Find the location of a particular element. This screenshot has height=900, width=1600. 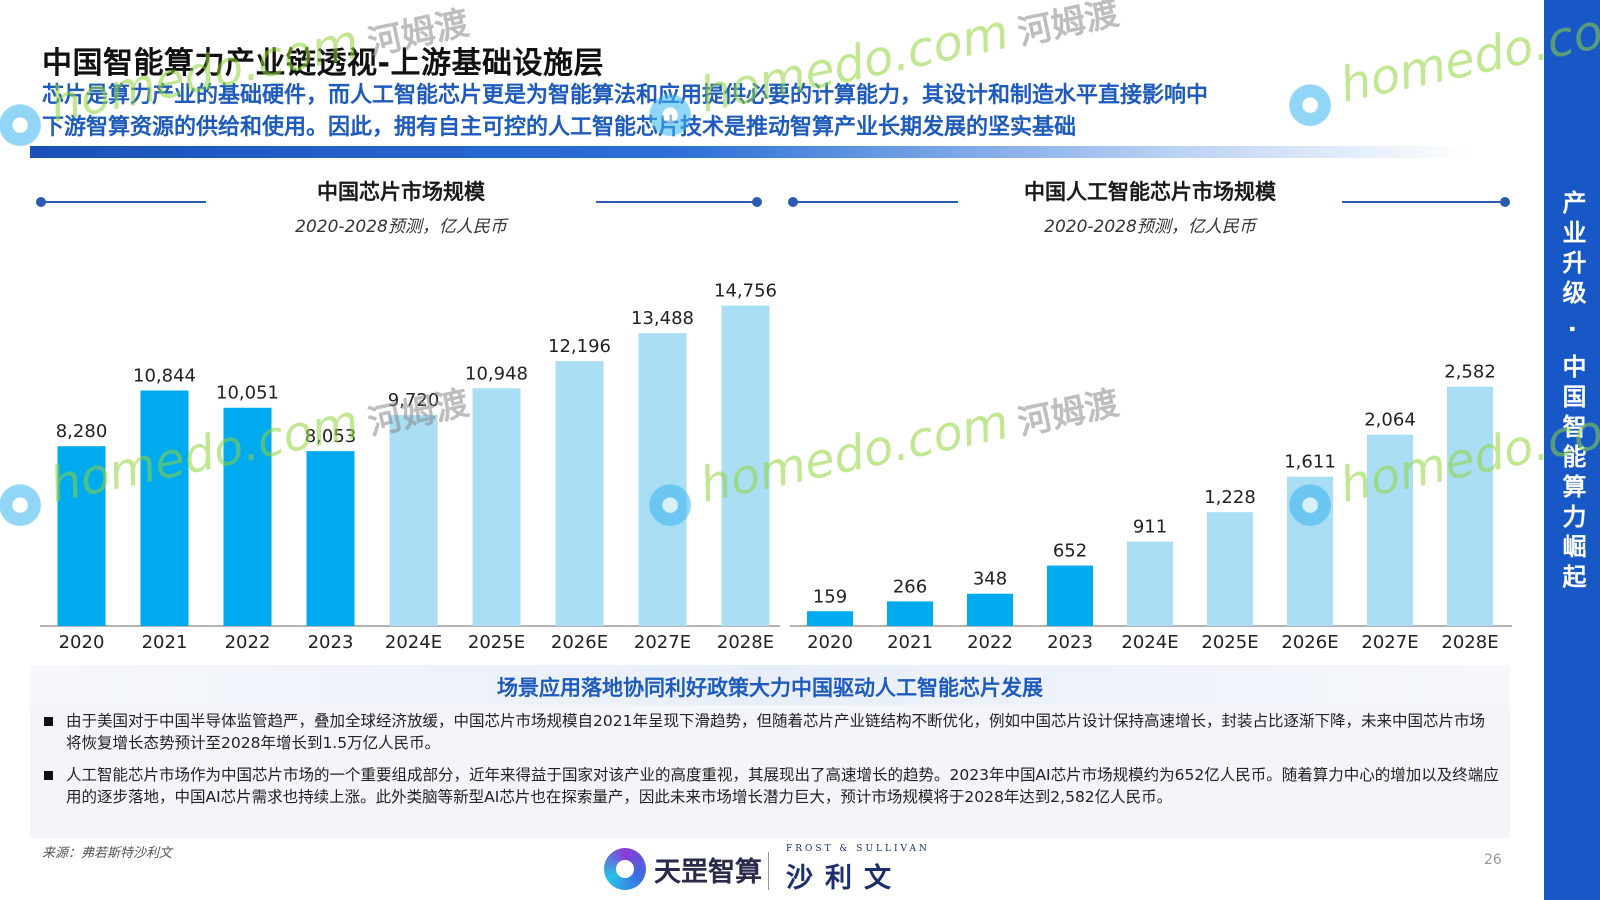

source-note: 来源：弗若斯特沙利文 is located at coordinates (107, 853).